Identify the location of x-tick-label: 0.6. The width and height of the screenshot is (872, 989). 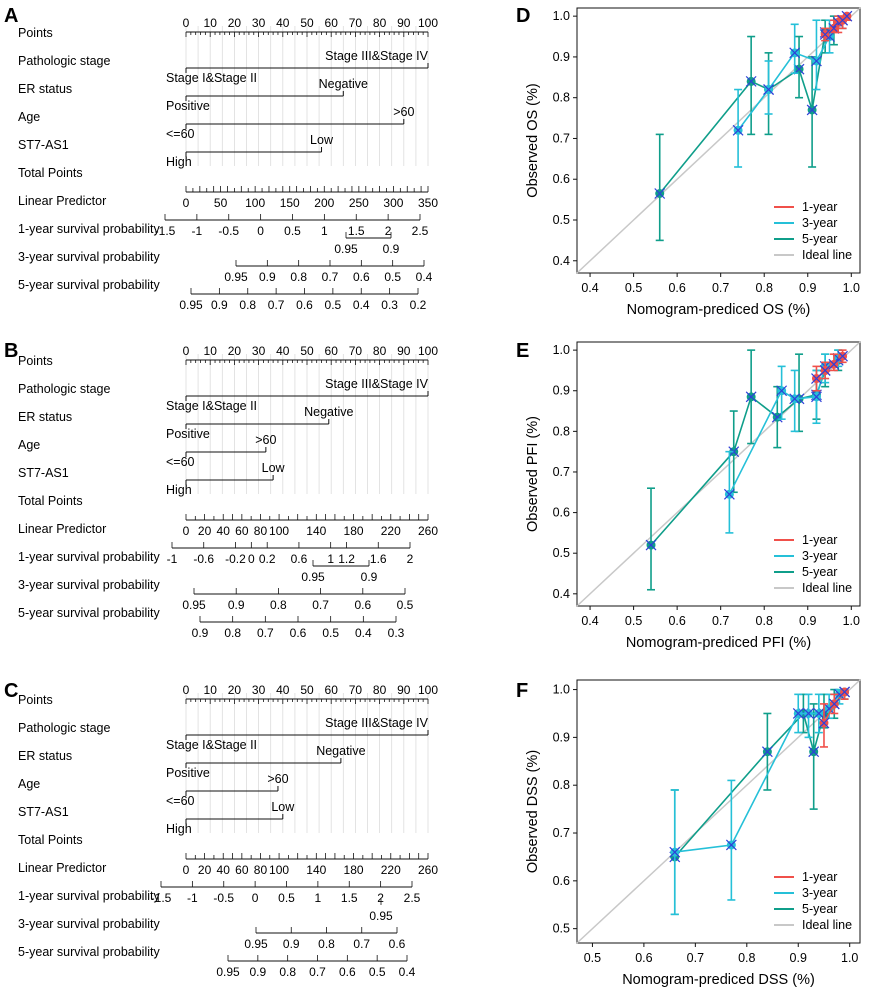
(643, 958).